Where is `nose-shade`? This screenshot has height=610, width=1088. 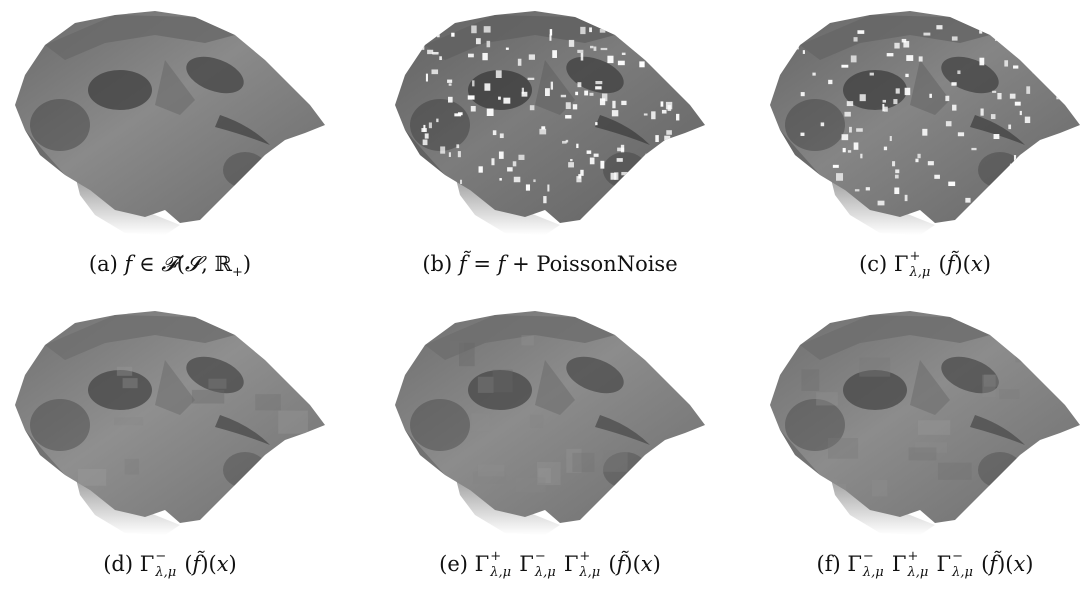 nose-shade is located at coordinates (555, 87).